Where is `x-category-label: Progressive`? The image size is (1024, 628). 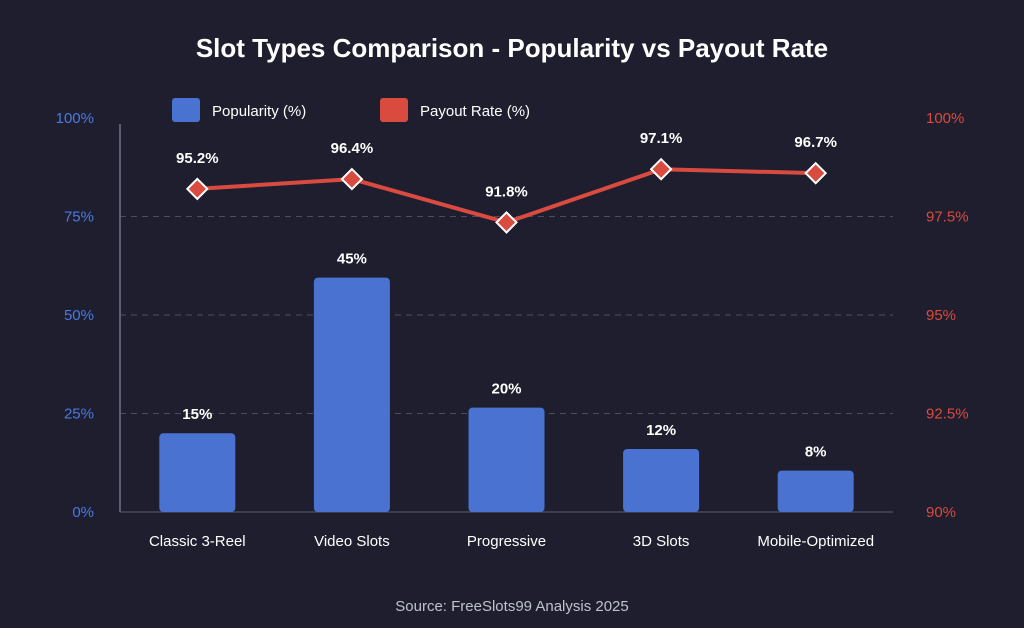 x-category-label: Progressive is located at coordinates (506, 541).